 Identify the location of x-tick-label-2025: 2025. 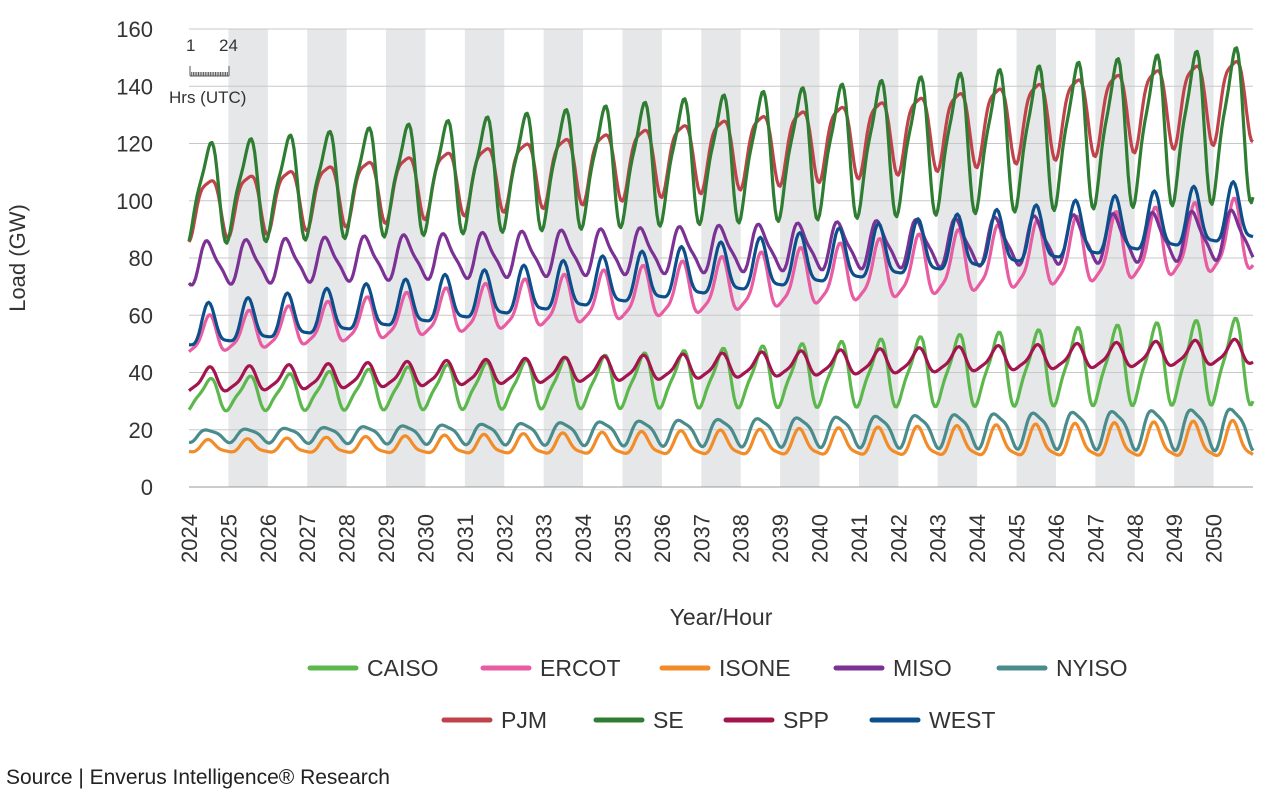
(228, 538).